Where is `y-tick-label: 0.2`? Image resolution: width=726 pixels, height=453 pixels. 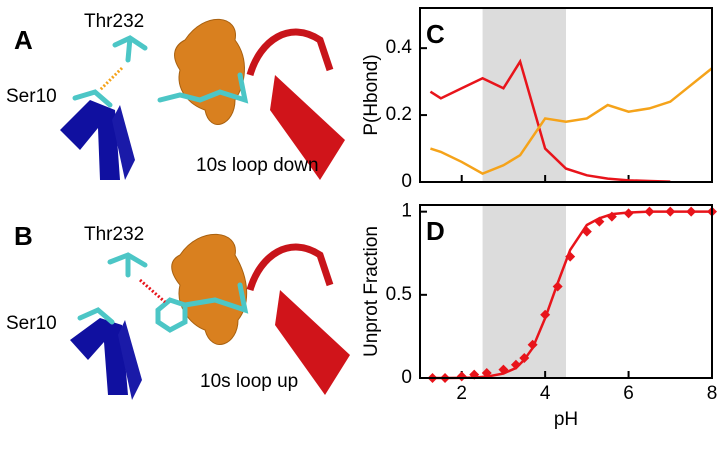 y-tick-label: 0.2 is located at coordinates (399, 114).